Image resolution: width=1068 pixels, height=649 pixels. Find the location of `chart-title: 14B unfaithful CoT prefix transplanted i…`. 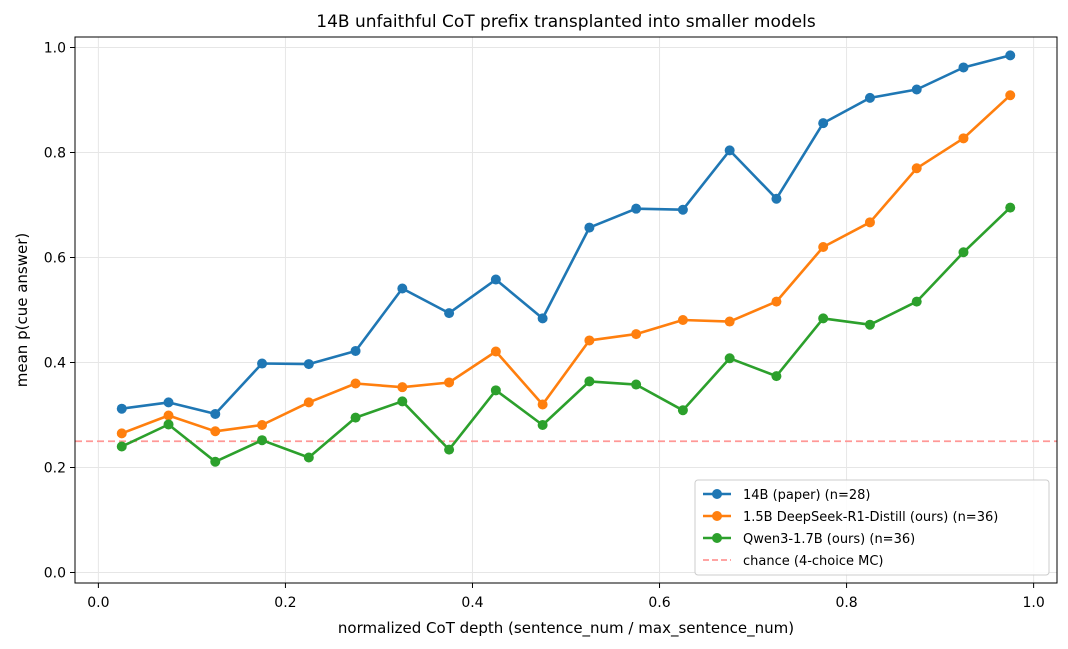

chart-title: 14B unfaithful CoT prefix transplanted i… is located at coordinates (566, 22).